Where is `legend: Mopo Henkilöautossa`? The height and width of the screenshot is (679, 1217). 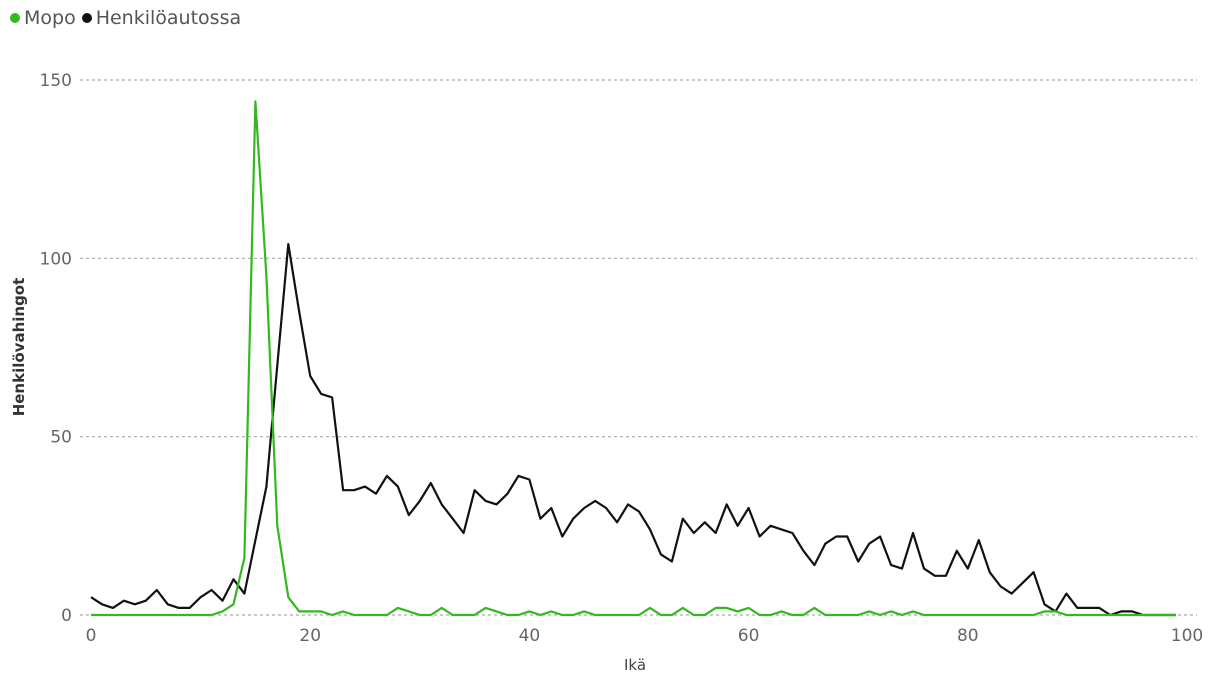 legend: Mopo Henkilöautossa is located at coordinates (128, 18).